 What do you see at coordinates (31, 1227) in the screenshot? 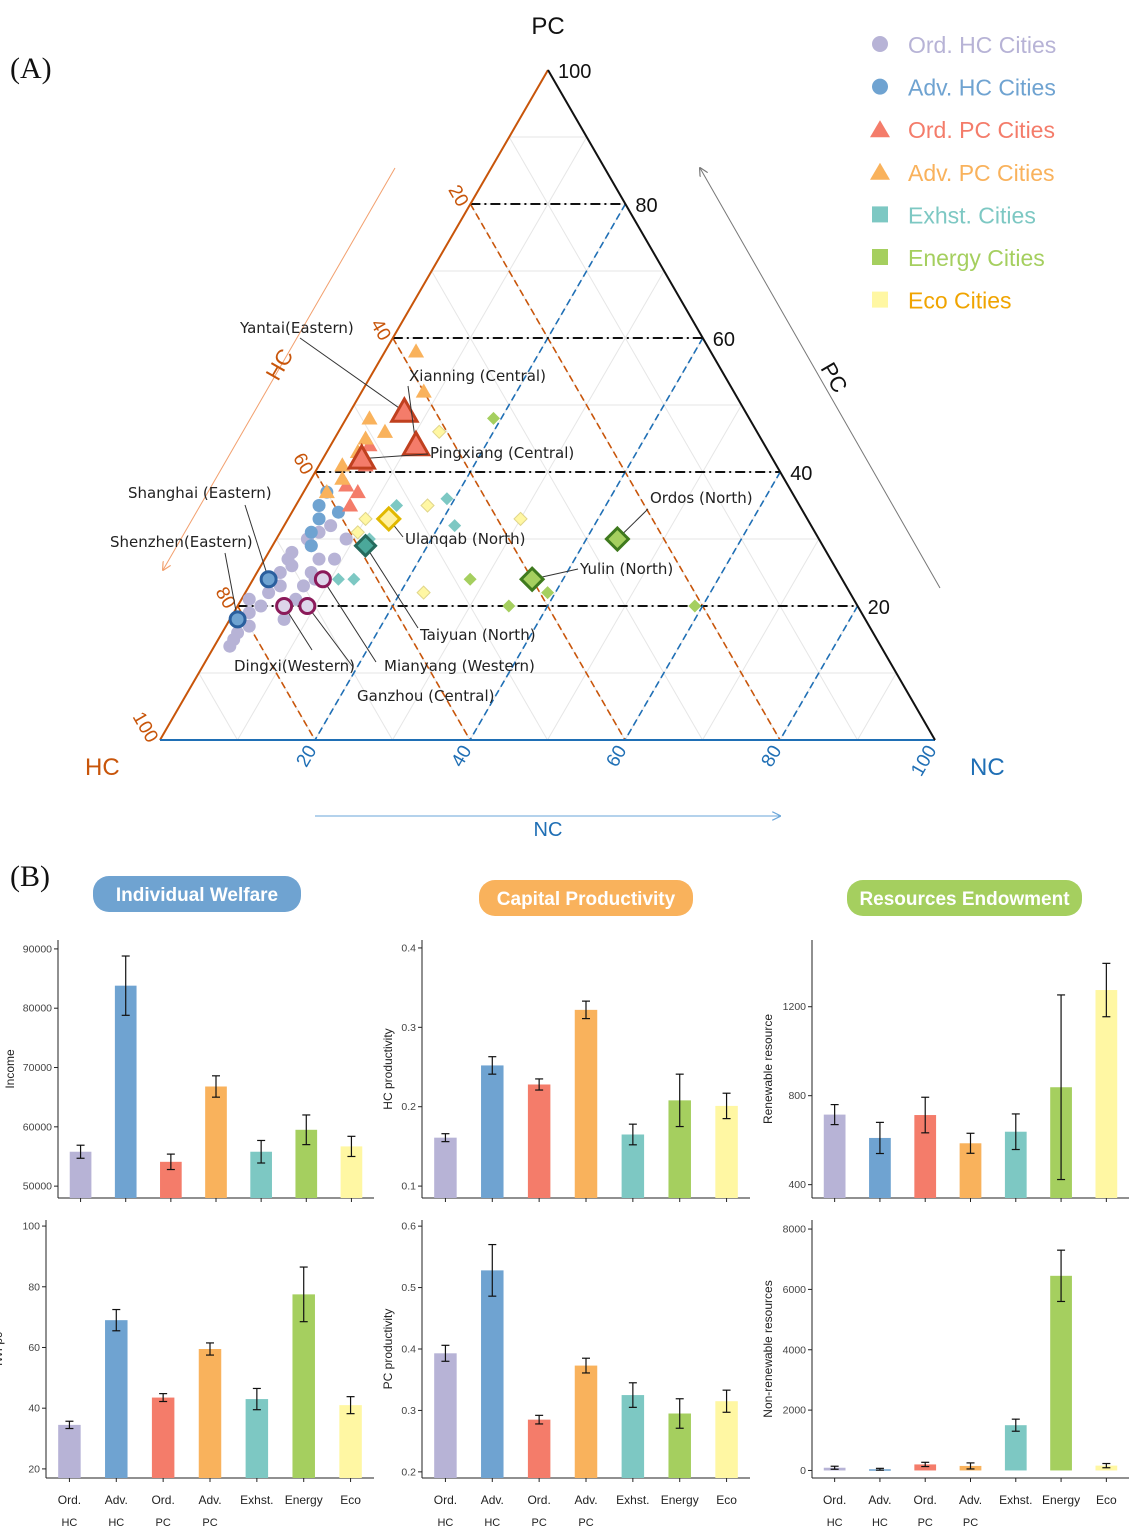
I see `y-tick-label: 100` at bounding box center [31, 1227].